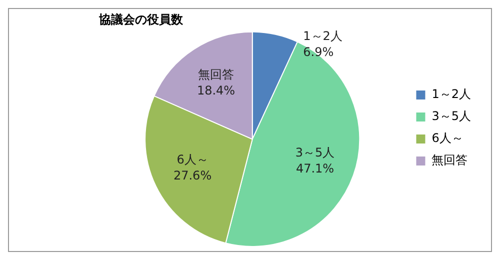  I want to click on chart-title: 協議会の役員数, so click(141, 19).